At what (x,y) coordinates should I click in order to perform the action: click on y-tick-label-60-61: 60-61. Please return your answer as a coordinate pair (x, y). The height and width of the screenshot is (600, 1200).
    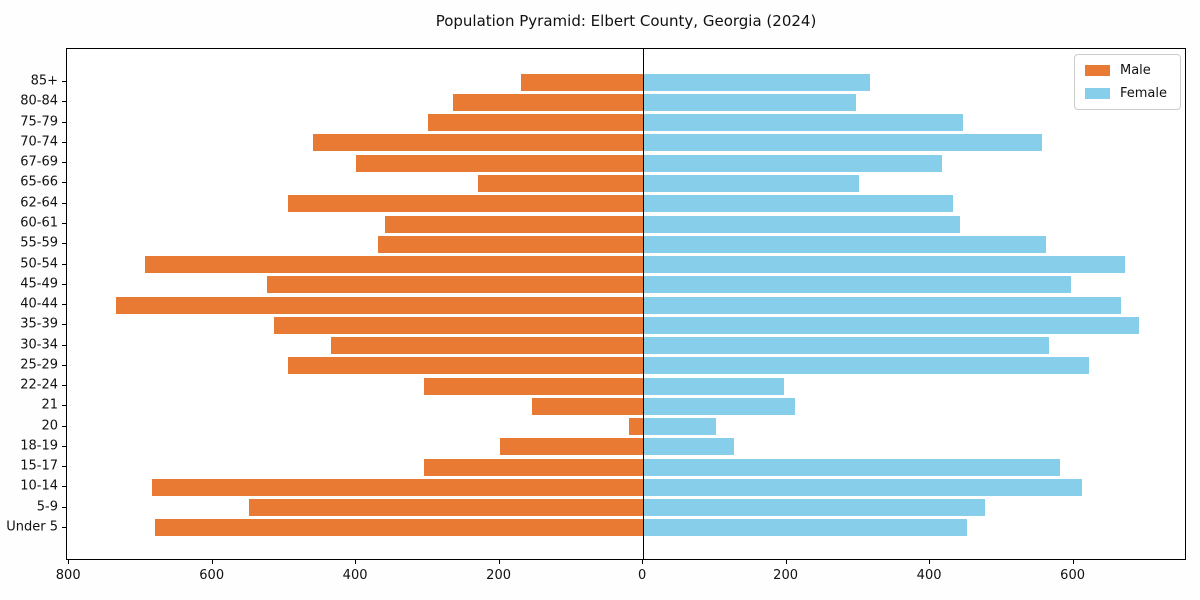
    Looking at the image, I should click on (39, 223).